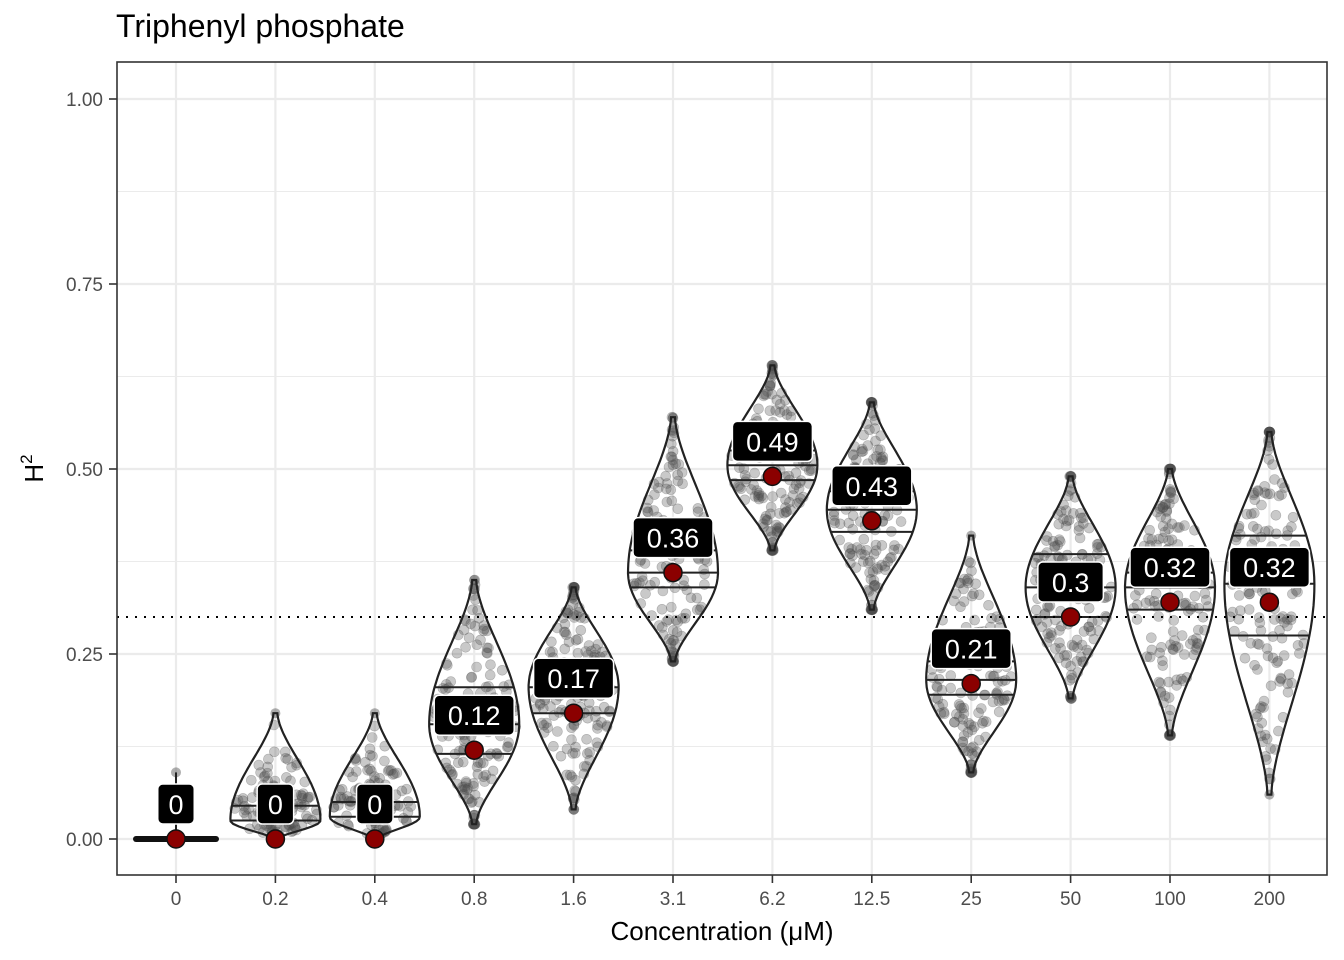 This screenshot has width=1344, height=960. I want to click on value-label: 0.17, so click(573, 679).